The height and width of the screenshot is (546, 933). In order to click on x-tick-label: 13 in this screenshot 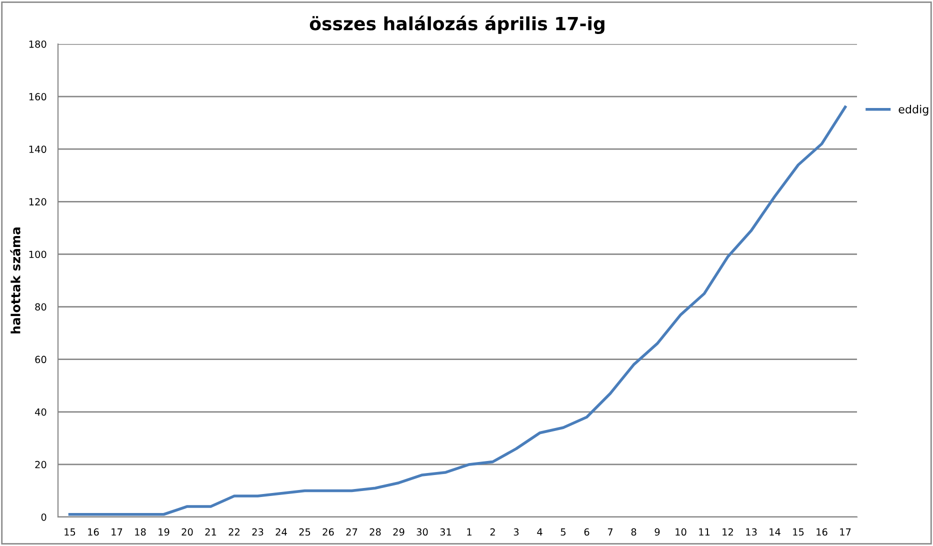, I will do `click(751, 532)`.